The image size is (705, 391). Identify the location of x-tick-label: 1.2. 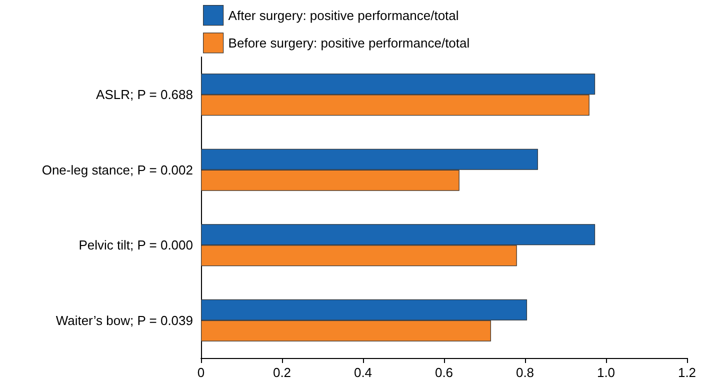
(687, 372).